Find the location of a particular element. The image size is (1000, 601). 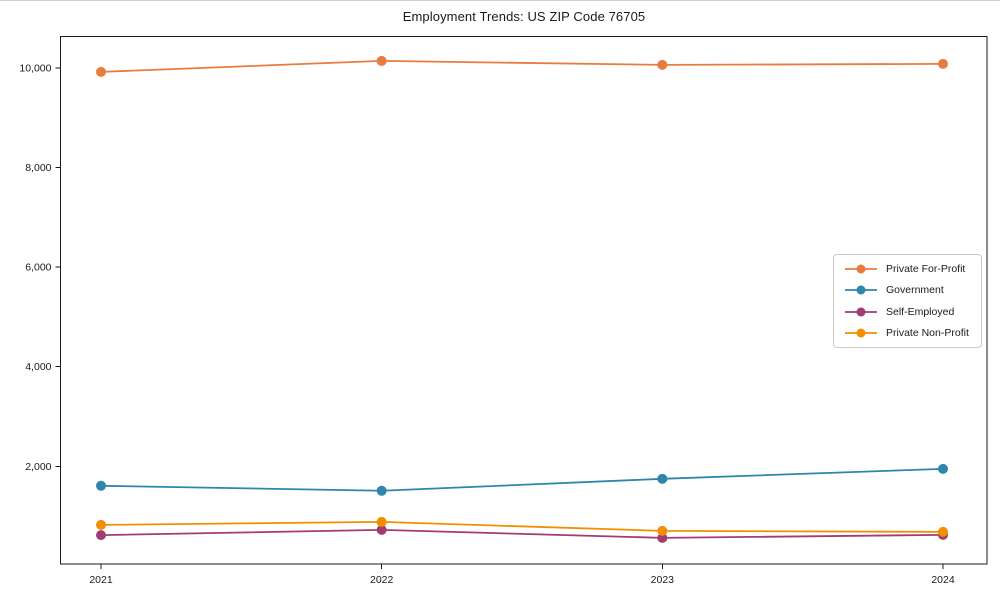

x-tick-label: 2023 is located at coordinates (663, 580).